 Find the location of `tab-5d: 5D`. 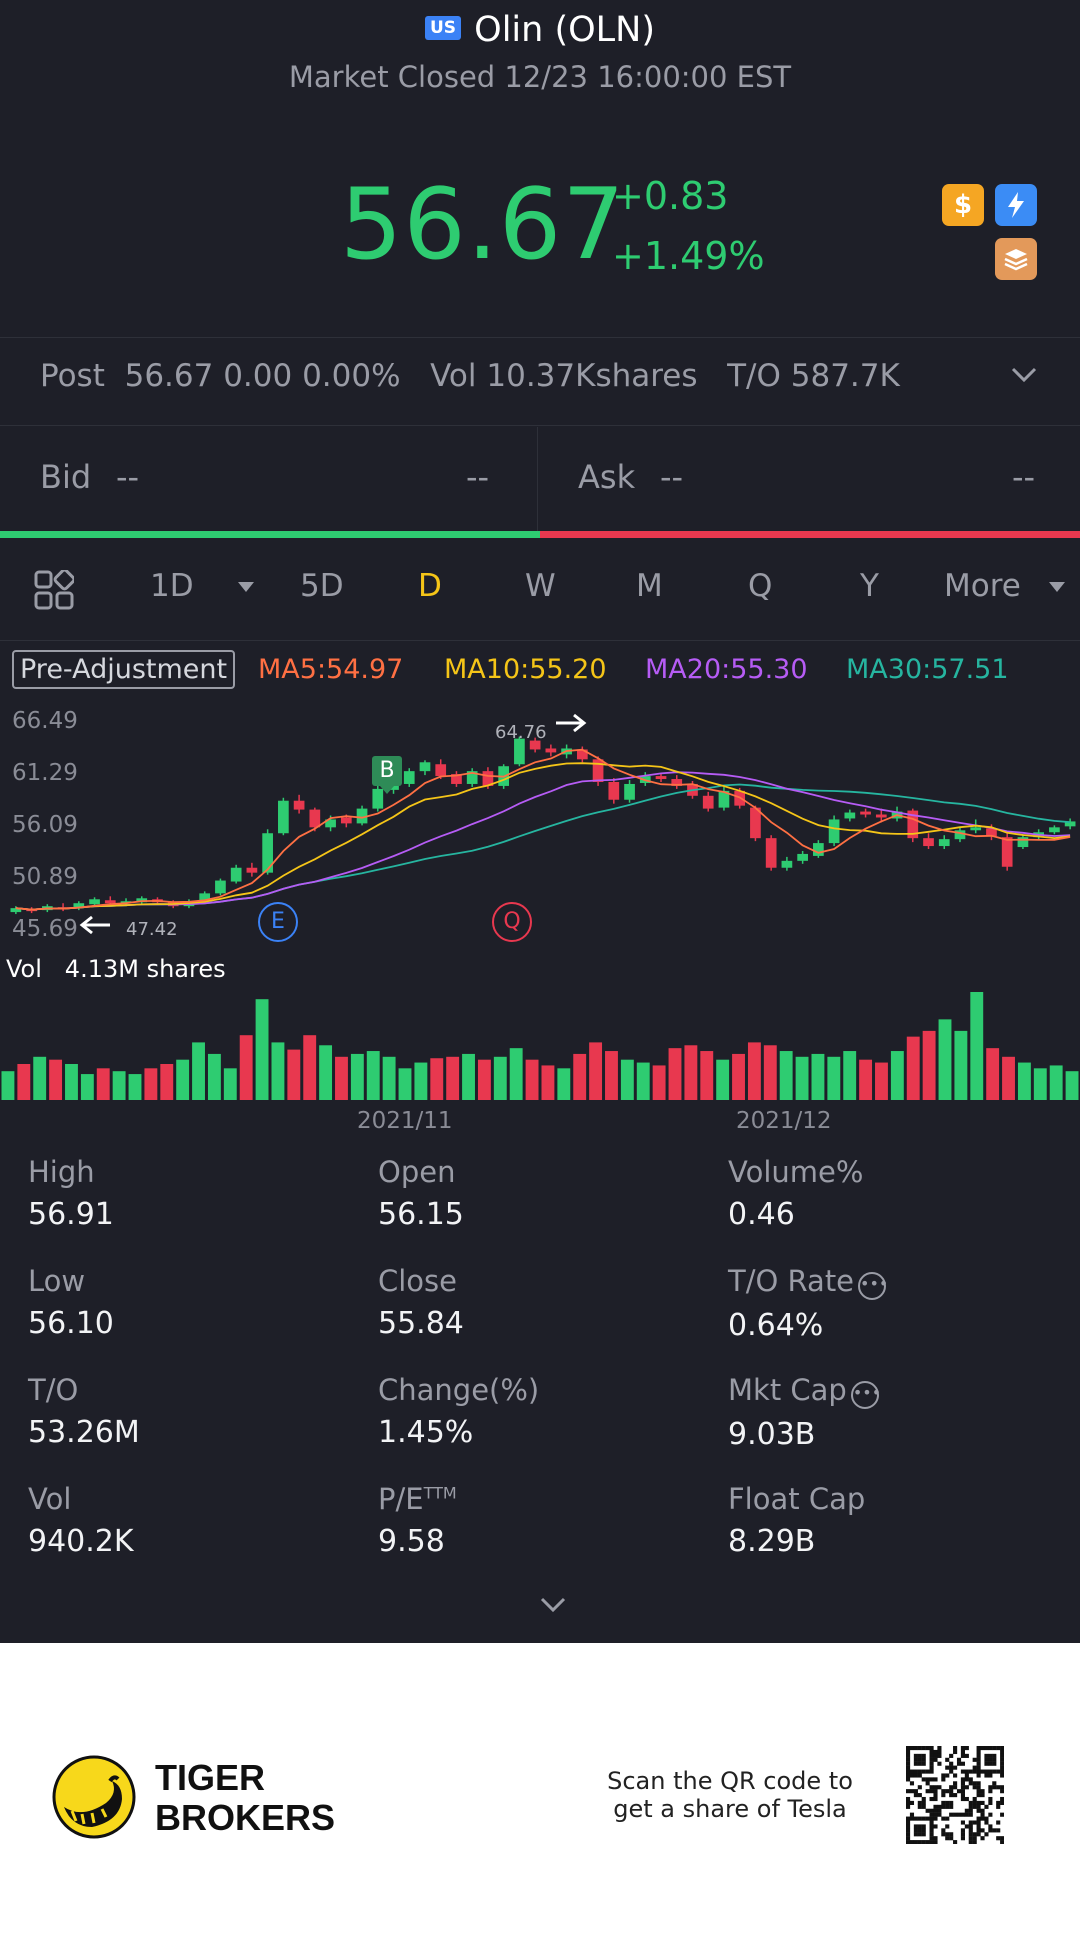

tab-5d: 5D is located at coordinates (322, 586).